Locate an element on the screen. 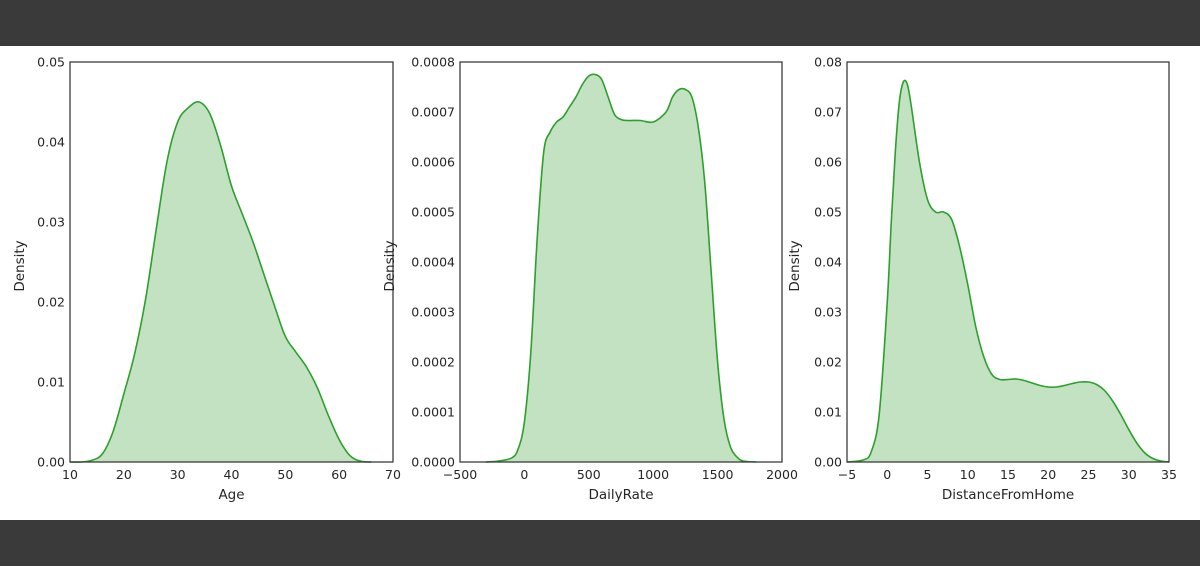 Image resolution: width=1200 pixels, height=566 pixels. y-tick-label: 0.0004 is located at coordinates (433, 262).